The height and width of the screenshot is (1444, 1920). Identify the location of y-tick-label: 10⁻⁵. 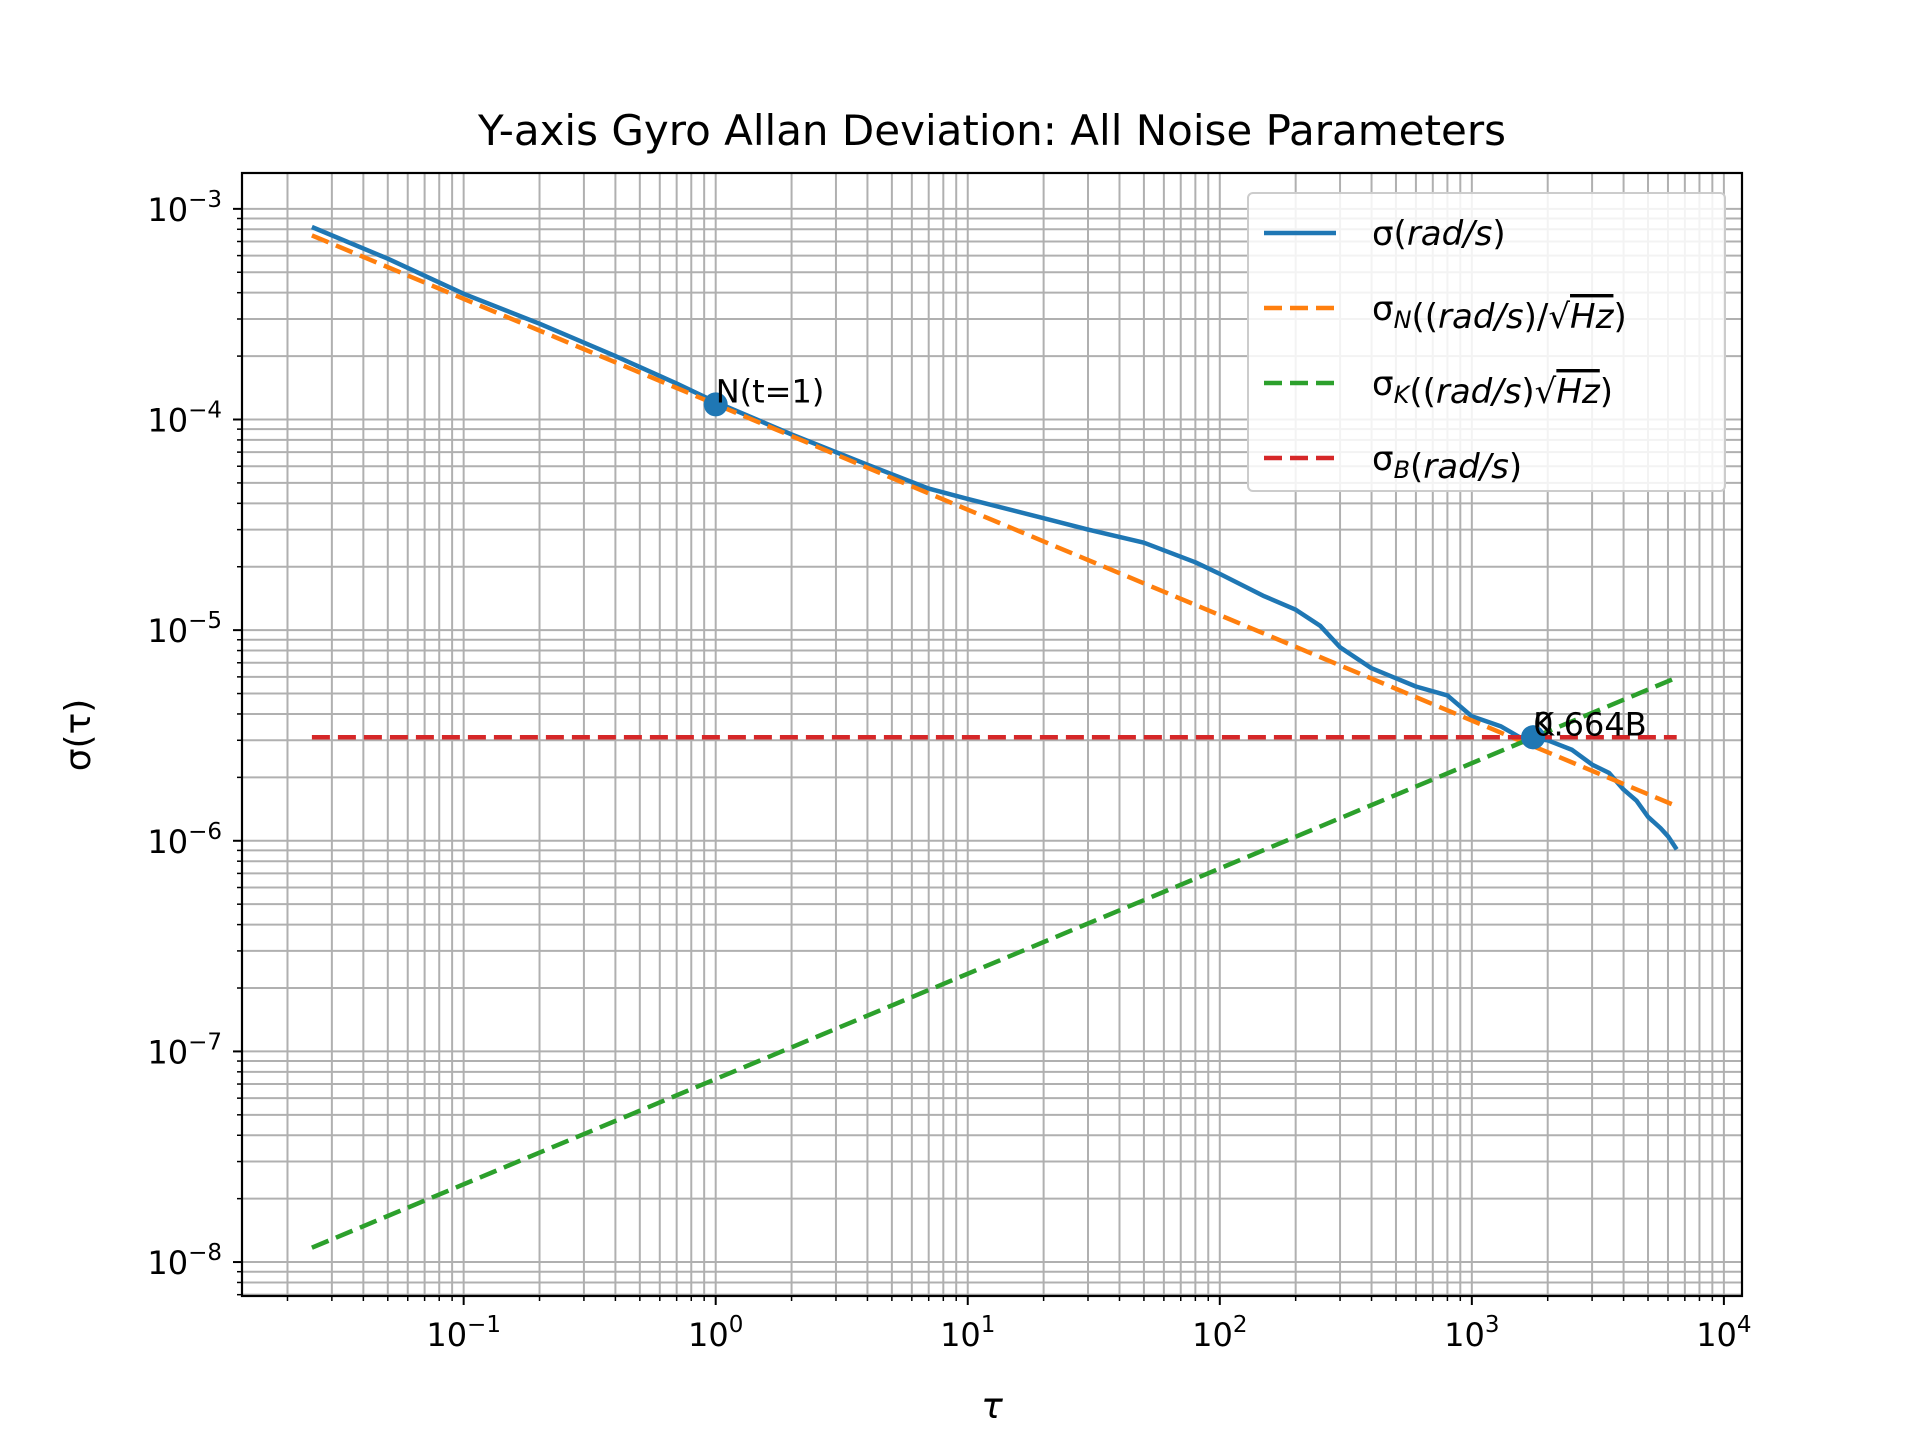
(184, 629).